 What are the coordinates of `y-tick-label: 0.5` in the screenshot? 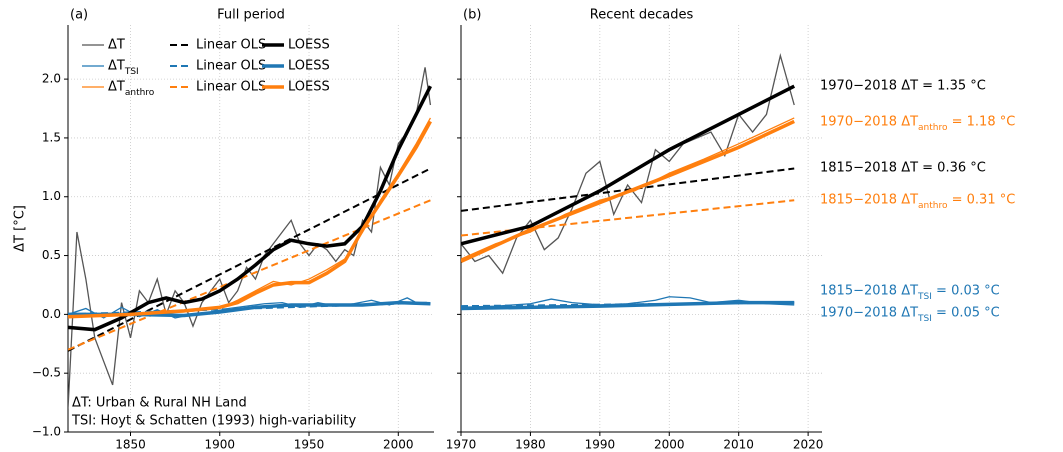 It's located at (51, 255).